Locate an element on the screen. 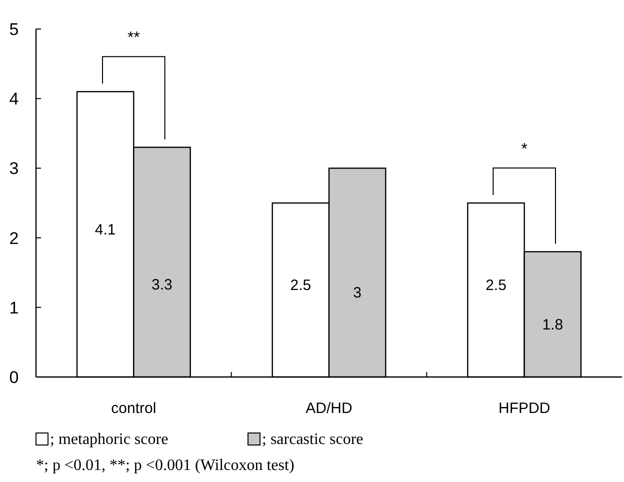  data-label: 1.8 is located at coordinates (553, 325).